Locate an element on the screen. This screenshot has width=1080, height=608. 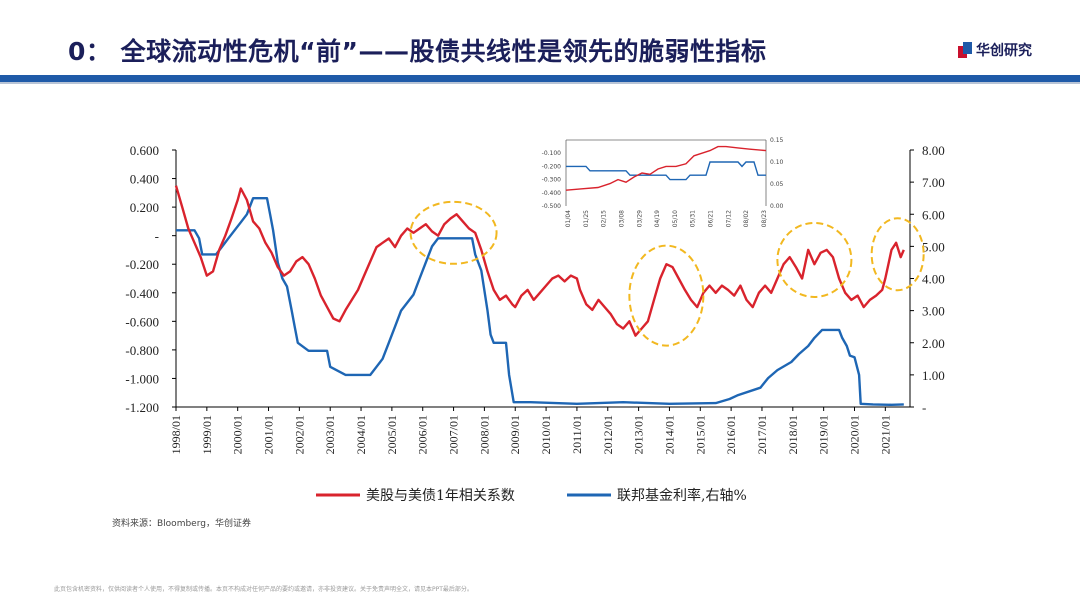
inset-left-tick-label: -0.300 is located at coordinates (552, 180).